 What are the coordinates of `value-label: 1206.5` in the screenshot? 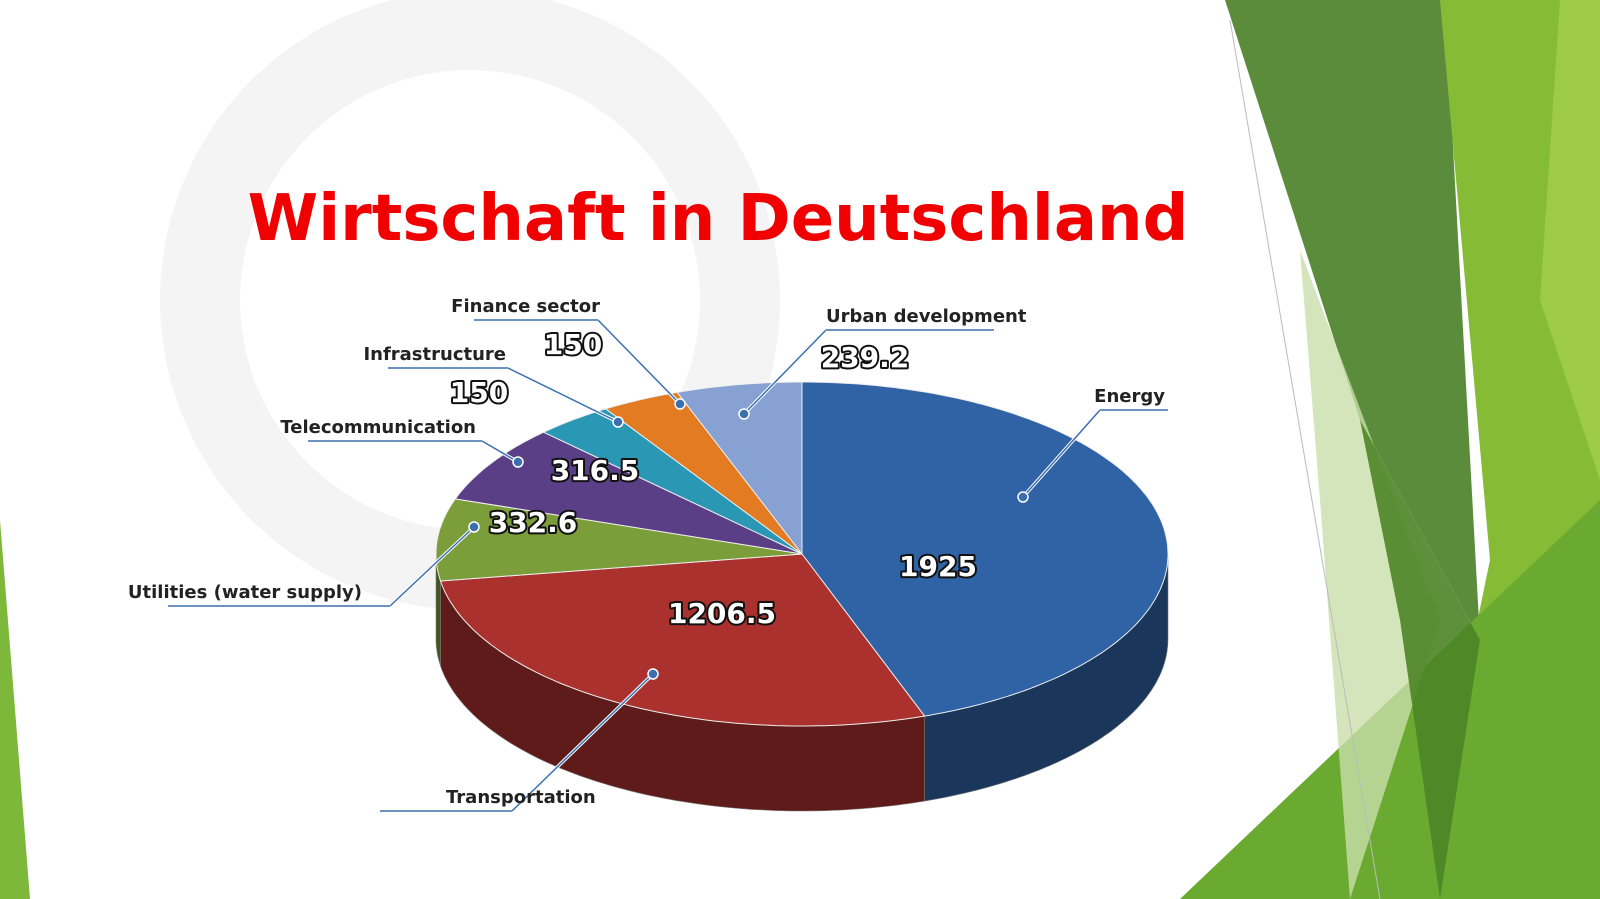 It's located at (722, 613).